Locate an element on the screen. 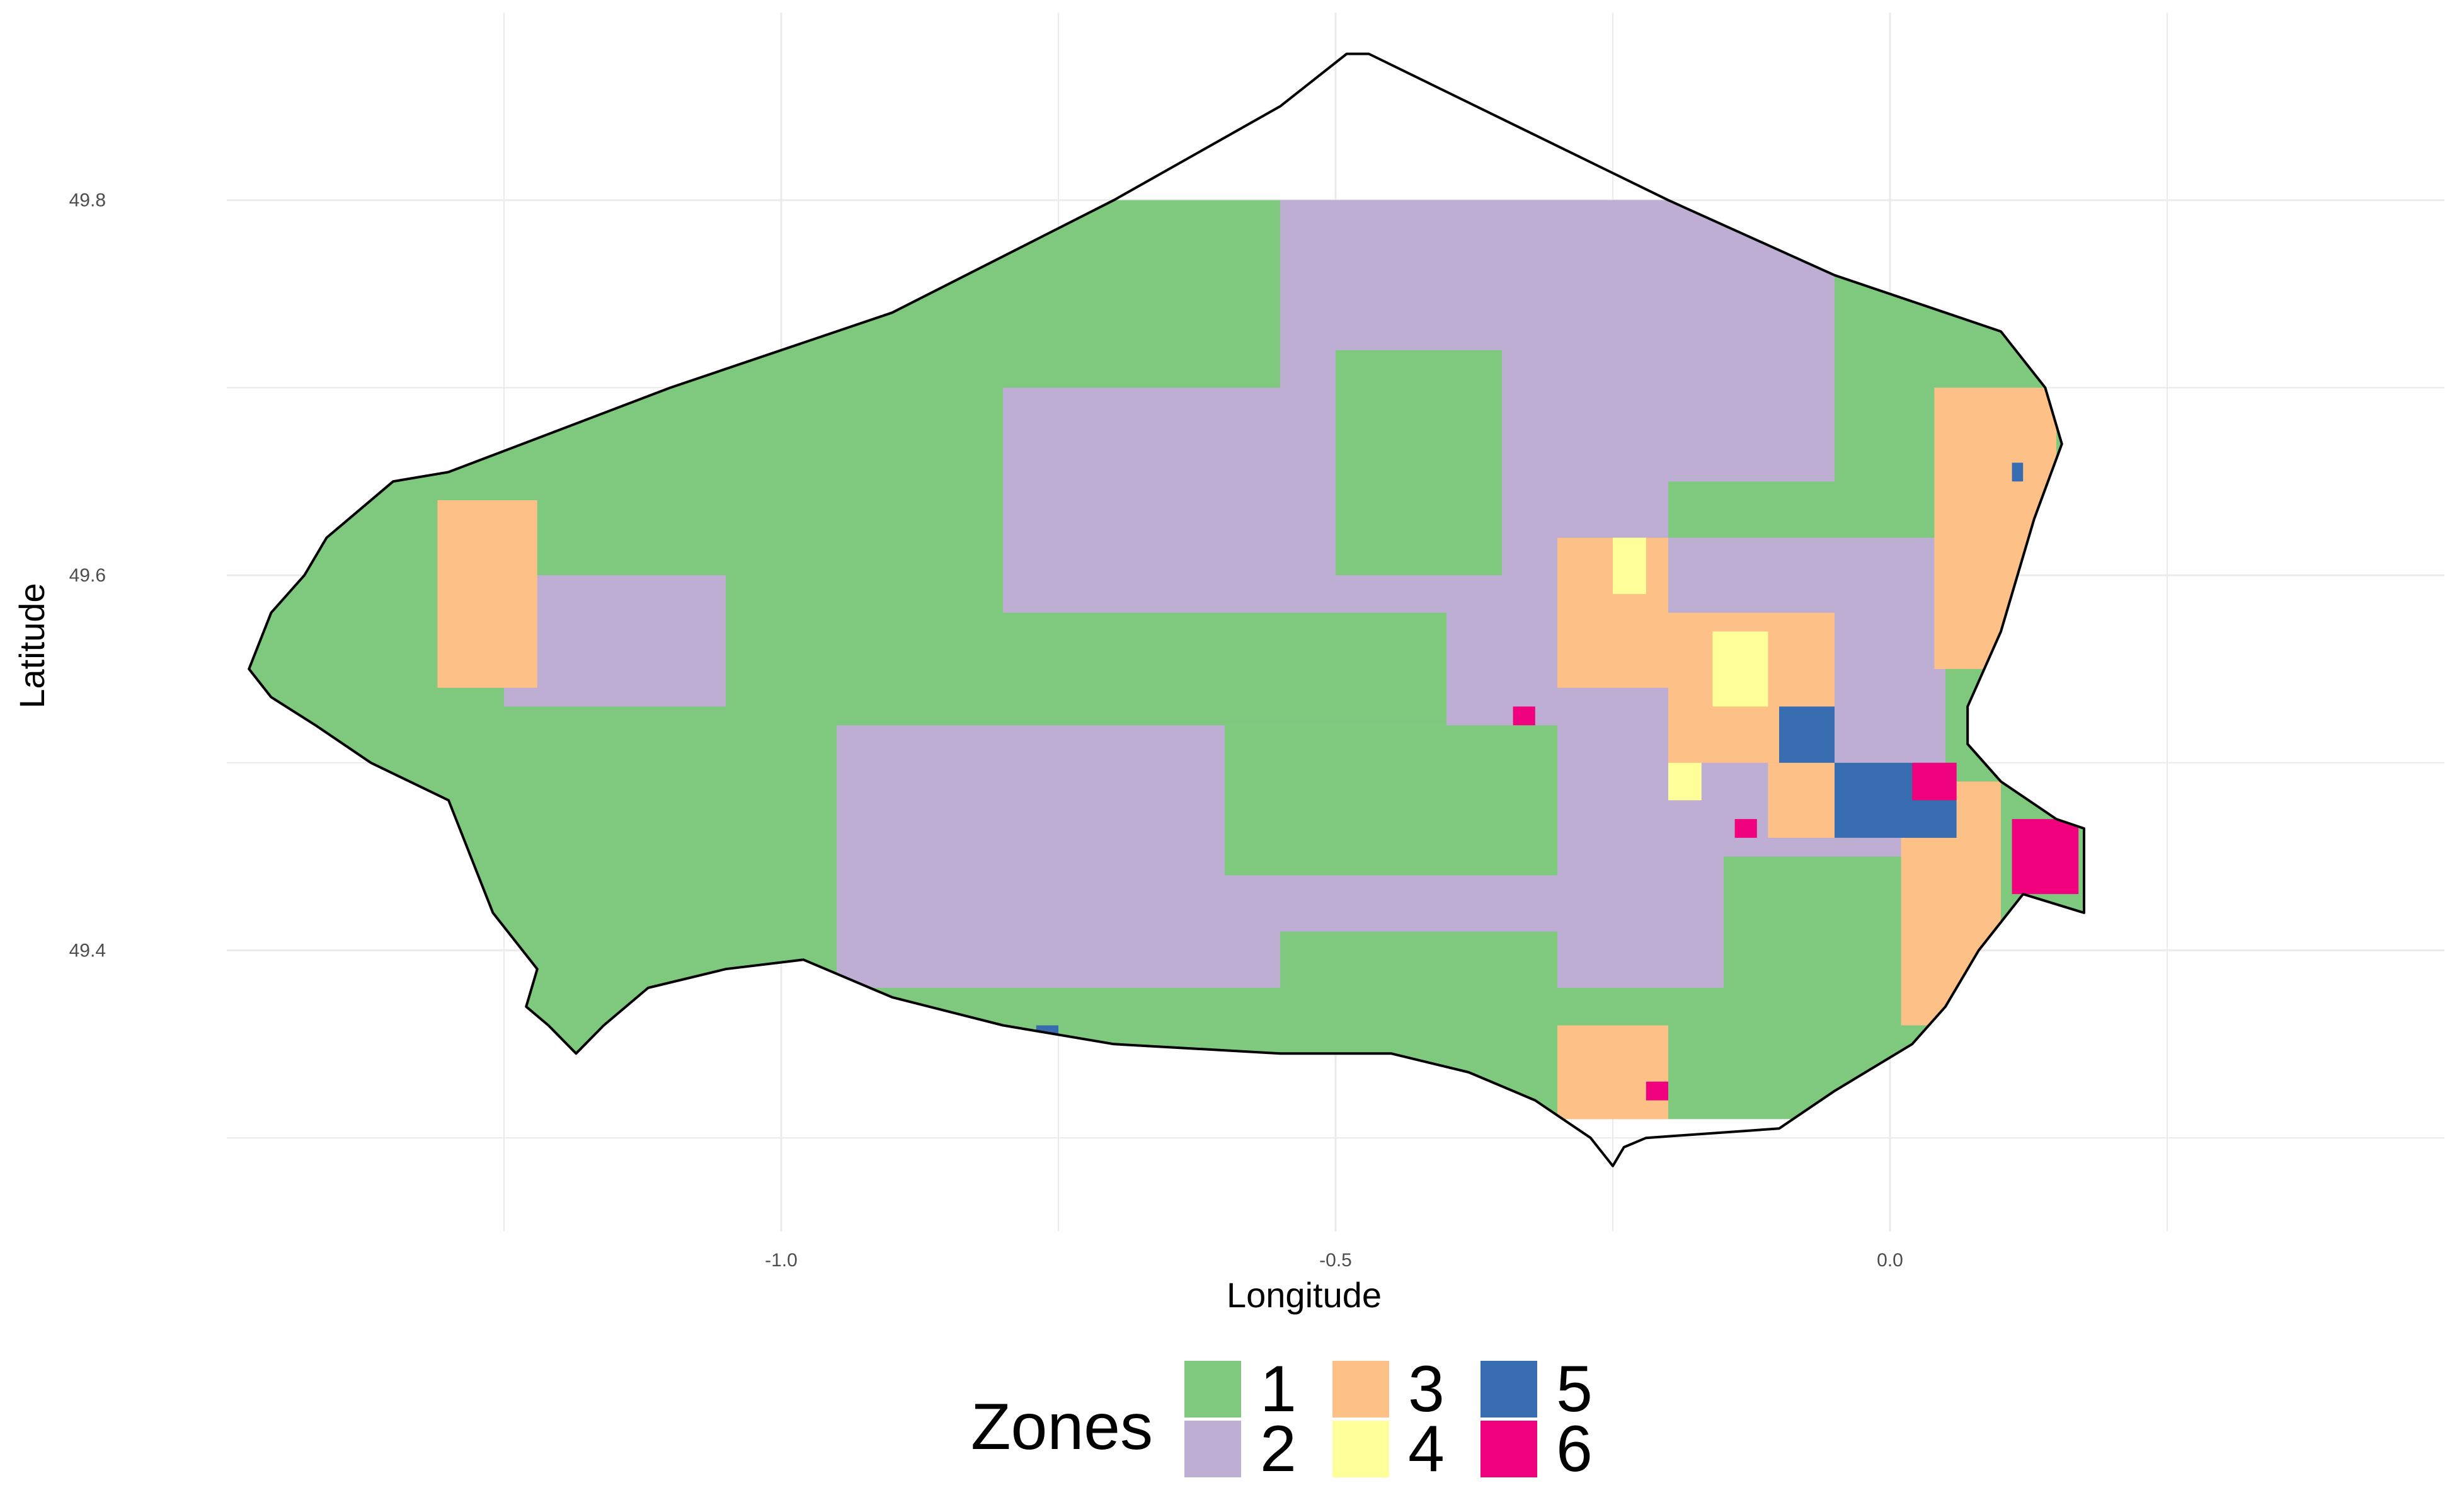 This screenshot has width=2457, height=1512. y-tick-label: 49.8 is located at coordinates (87, 200).